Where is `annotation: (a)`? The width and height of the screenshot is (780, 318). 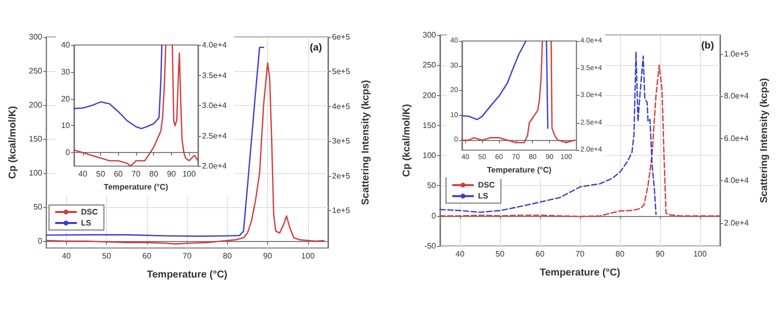 annotation: (a) is located at coordinates (316, 48).